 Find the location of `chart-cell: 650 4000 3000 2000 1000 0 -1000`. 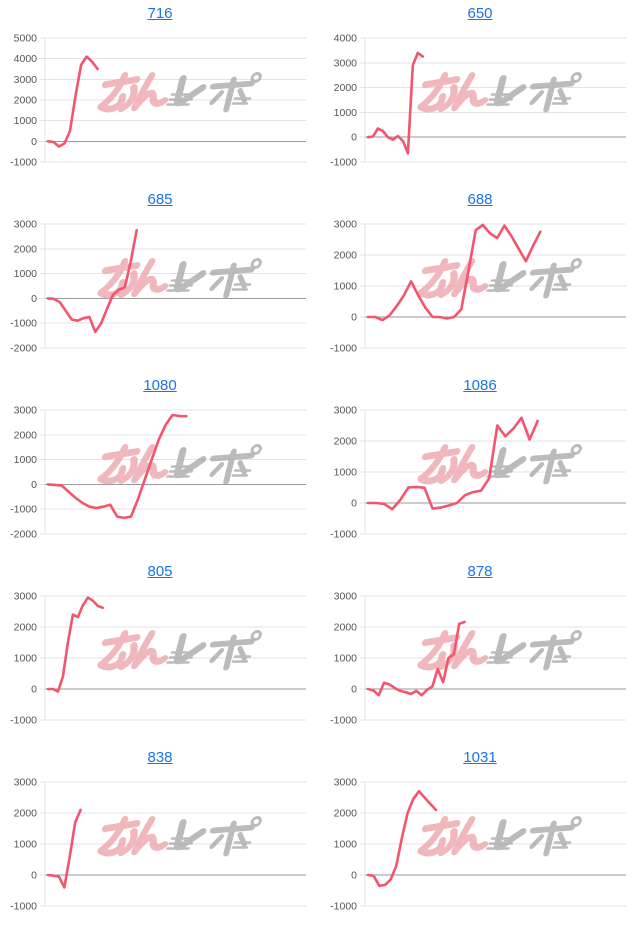

chart-cell: 650 4000 3000 2000 1000 0 -1000 is located at coordinates (480, 93).